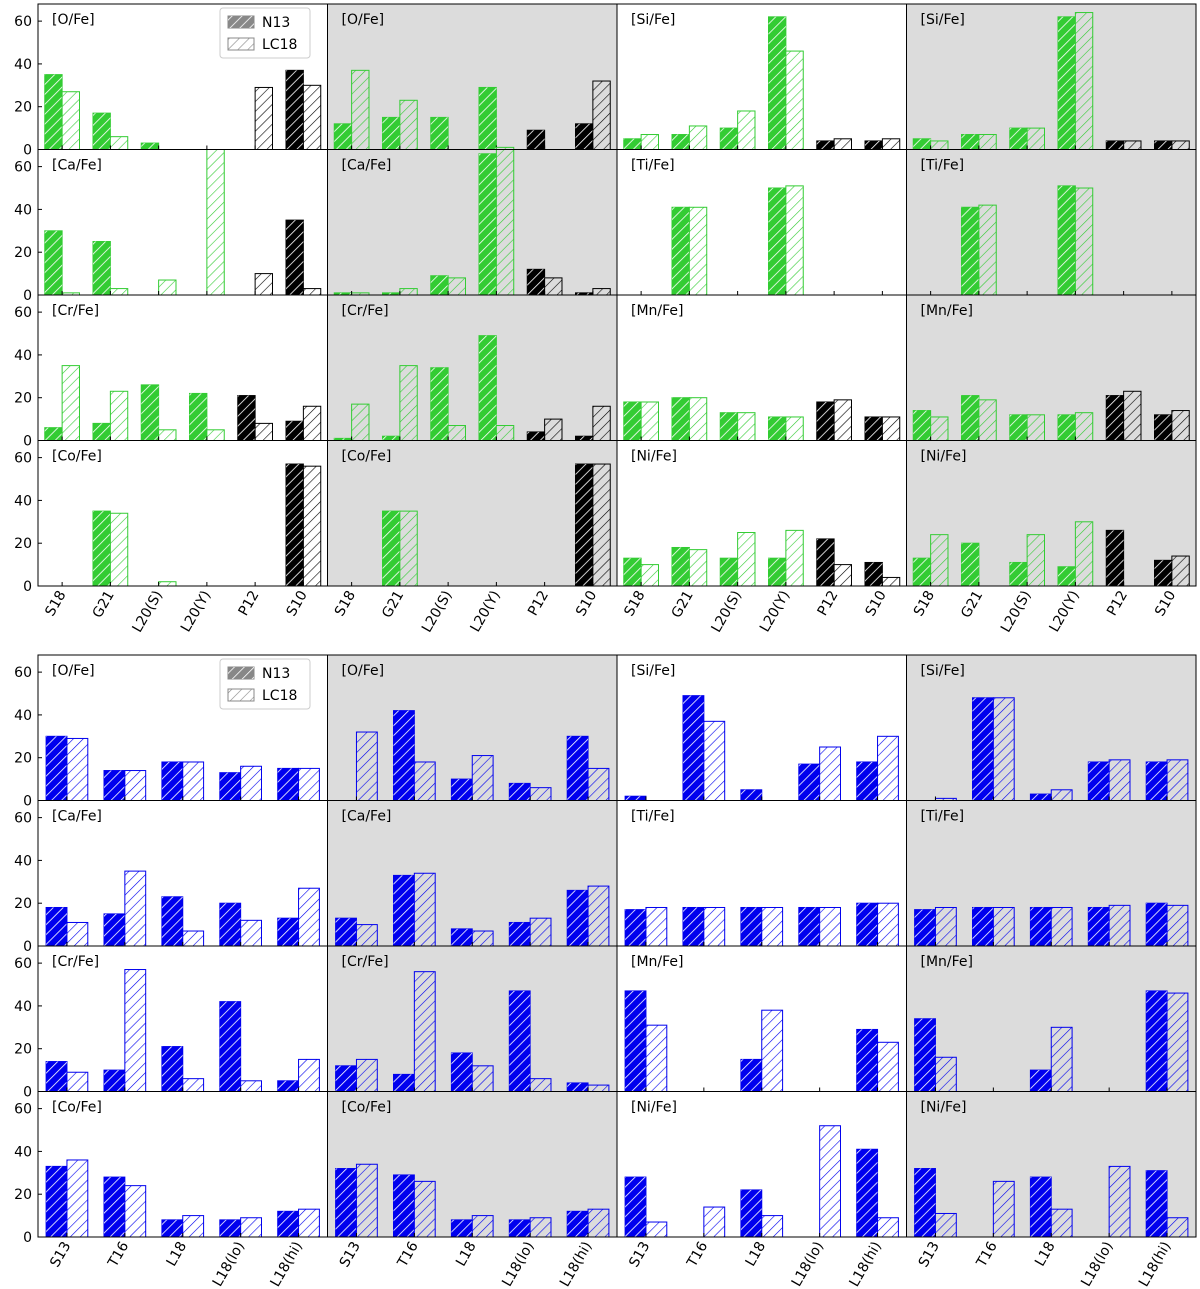  What do you see at coordinates (363, 671) in the screenshot?
I see `panel-label: [O/Fe]` at bounding box center [363, 671].